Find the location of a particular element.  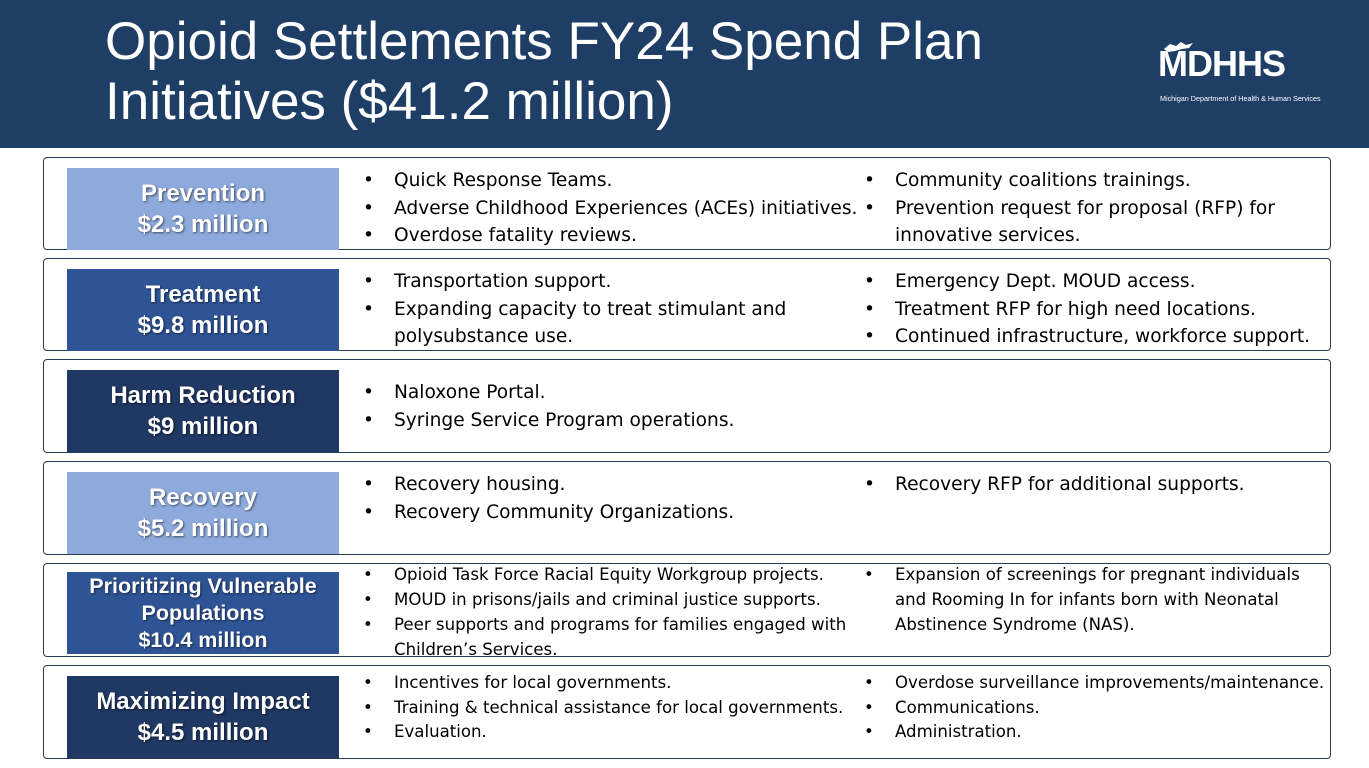

list-item: Communications. is located at coordinates (1096, 708).